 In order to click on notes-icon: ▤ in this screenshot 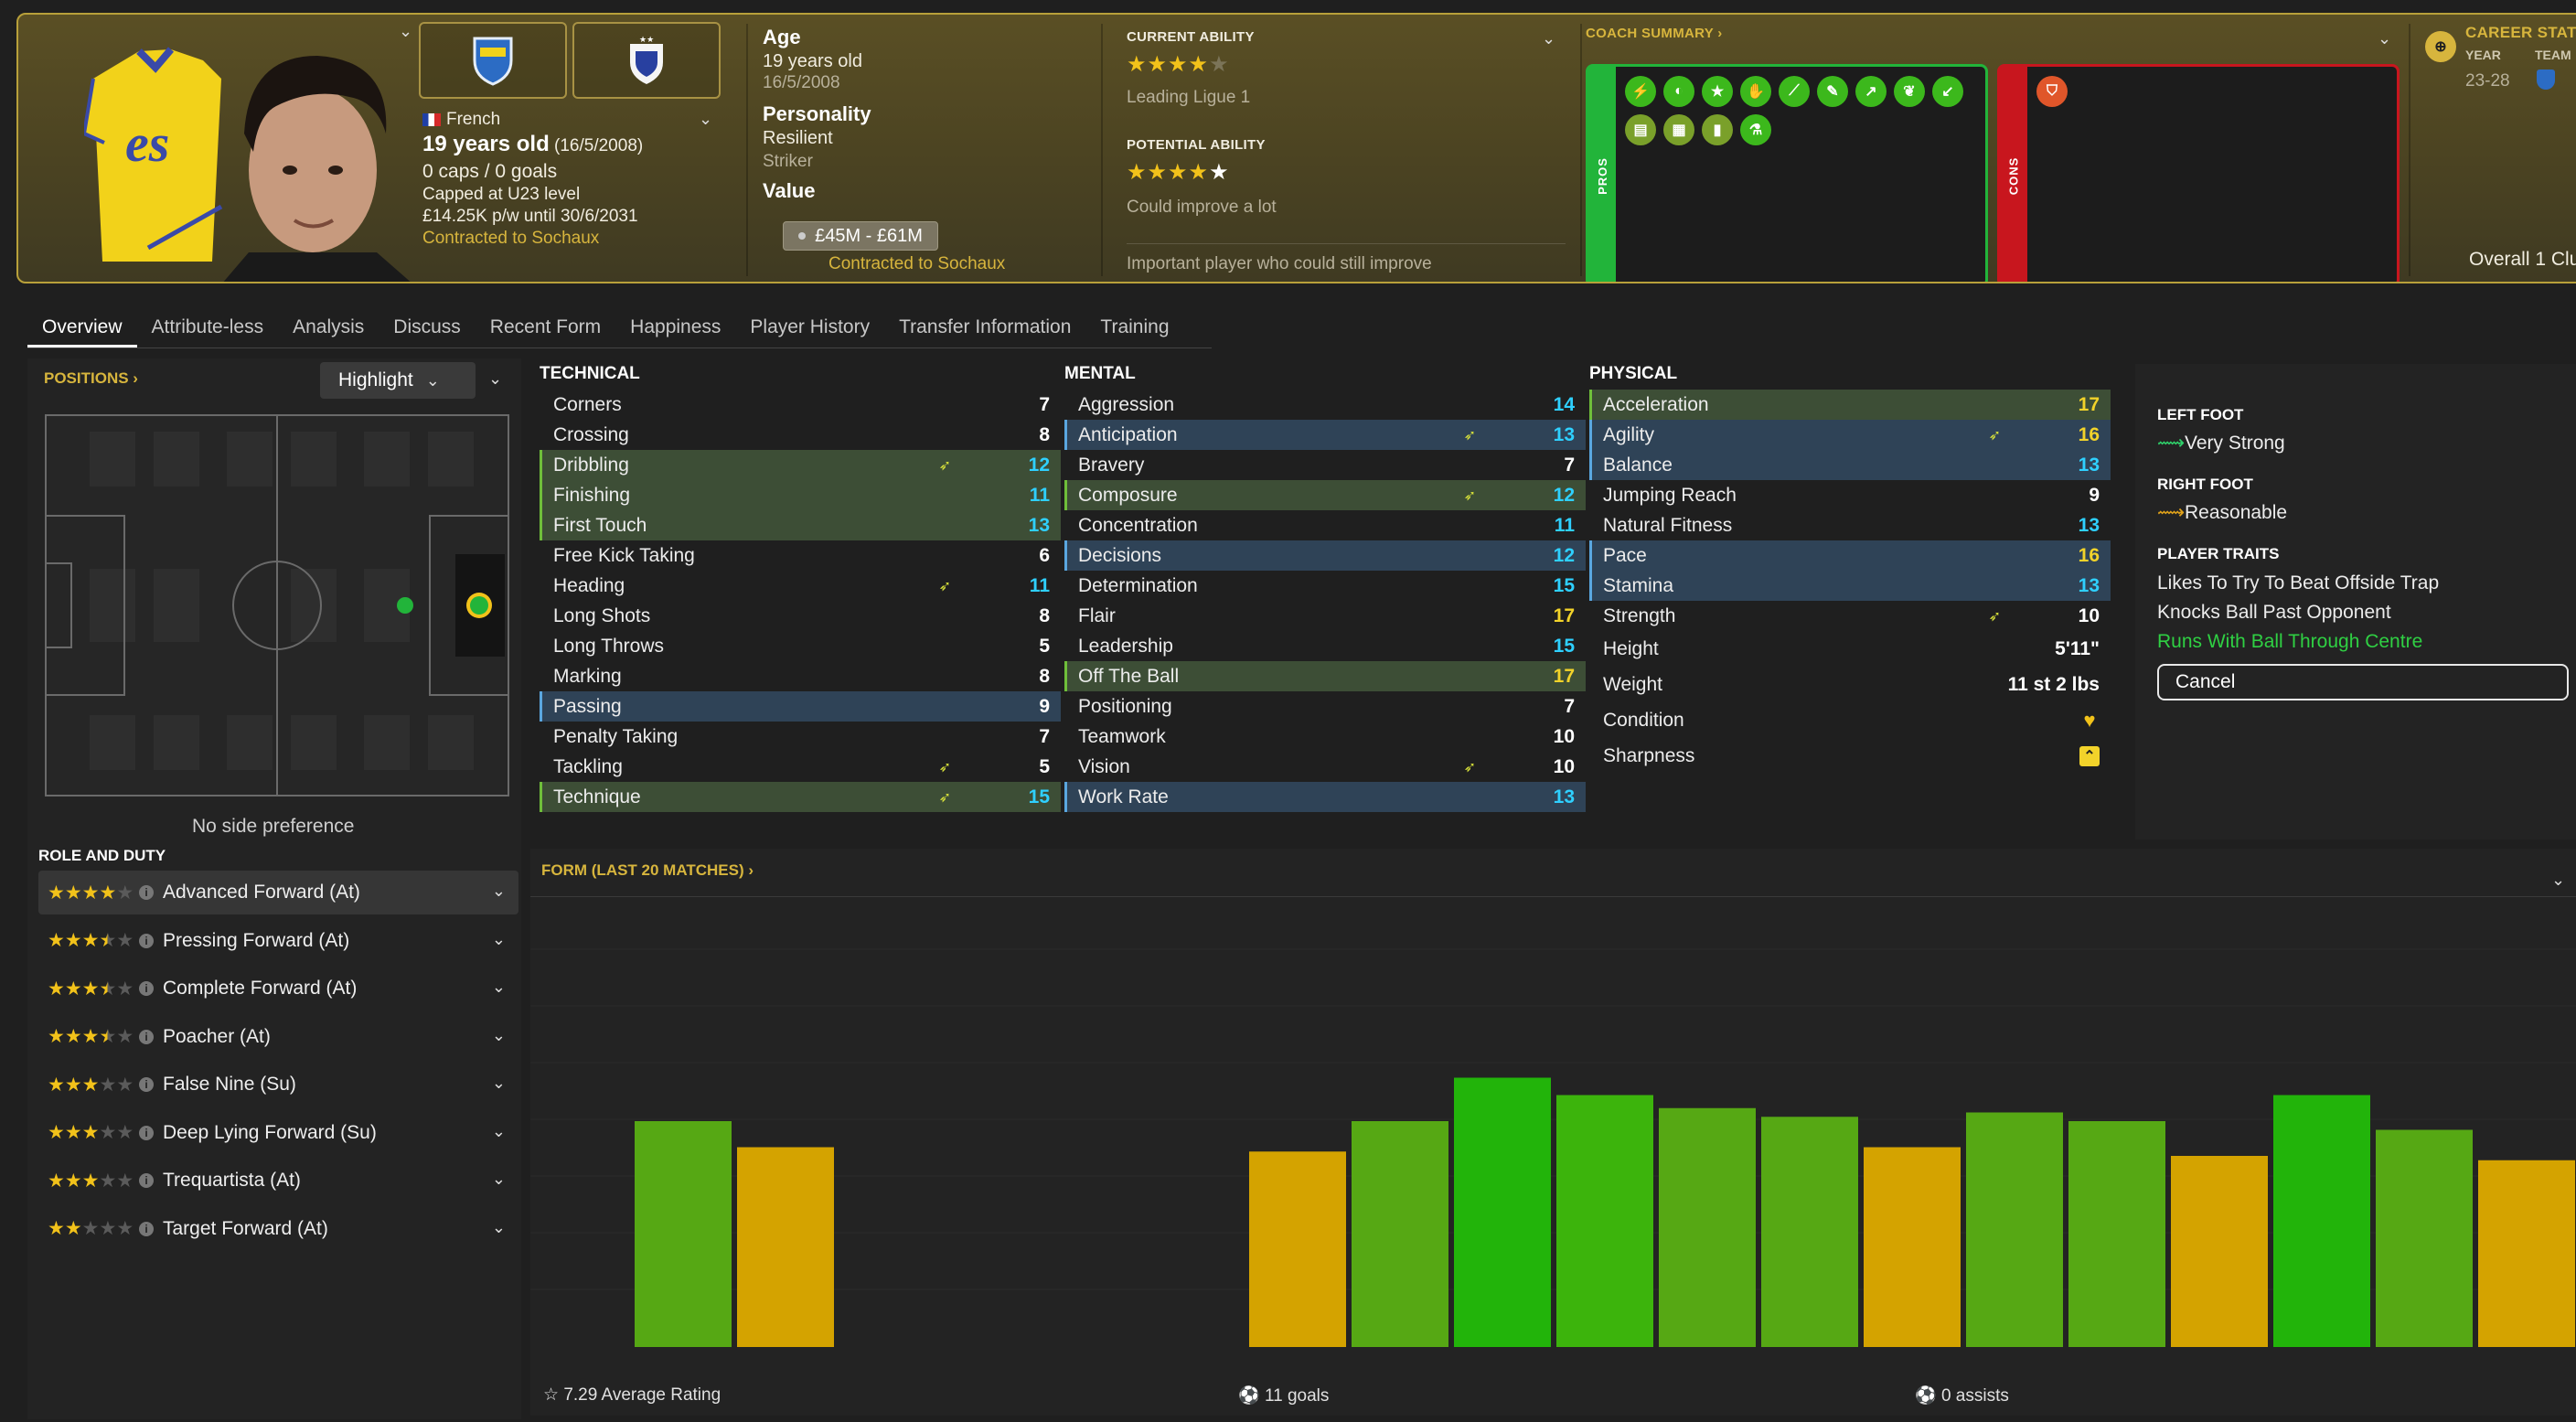, I will do `click(1640, 129)`.